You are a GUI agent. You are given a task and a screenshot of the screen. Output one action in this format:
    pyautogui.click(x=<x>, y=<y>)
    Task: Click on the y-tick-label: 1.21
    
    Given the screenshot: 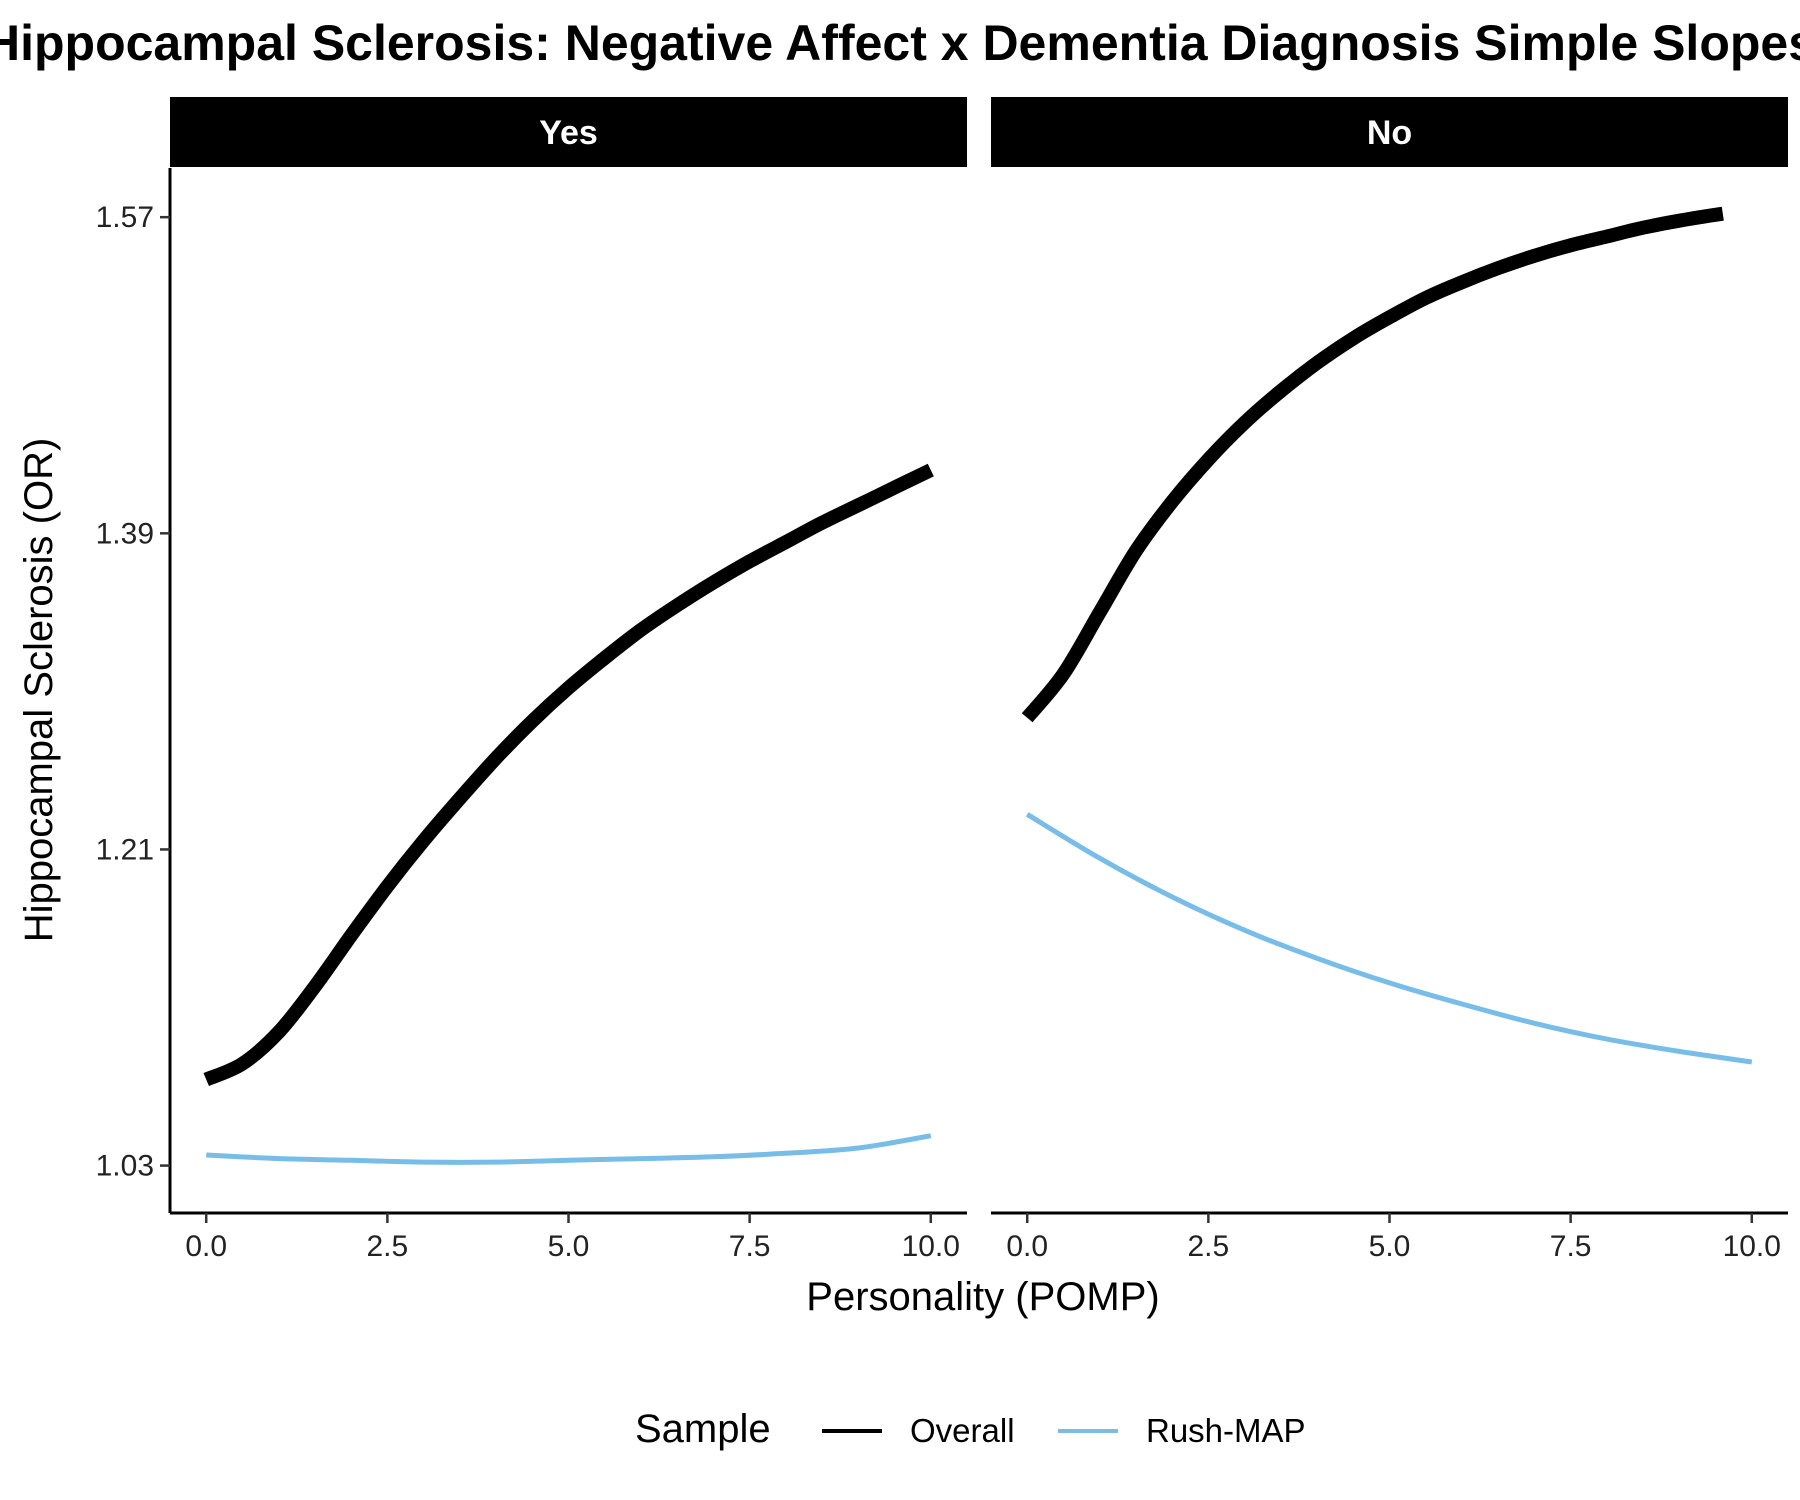 What is the action you would take?
    pyautogui.click(x=125, y=849)
    